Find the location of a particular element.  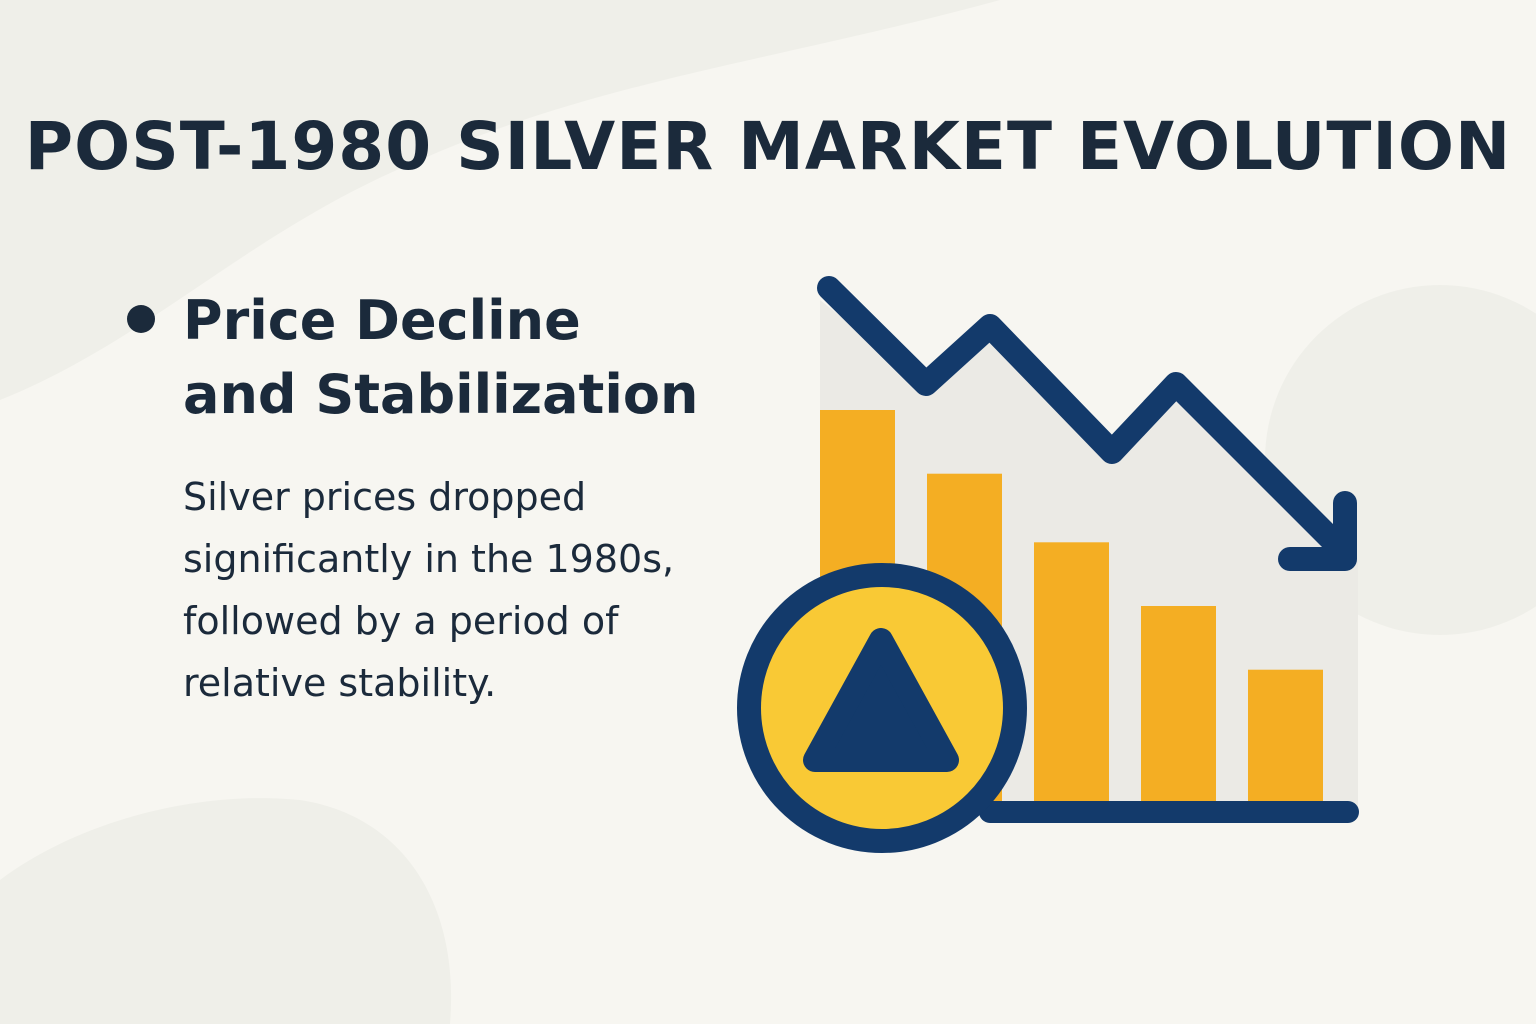

section-heading: Price Decline and Stabilization is located at coordinates (463, 358).